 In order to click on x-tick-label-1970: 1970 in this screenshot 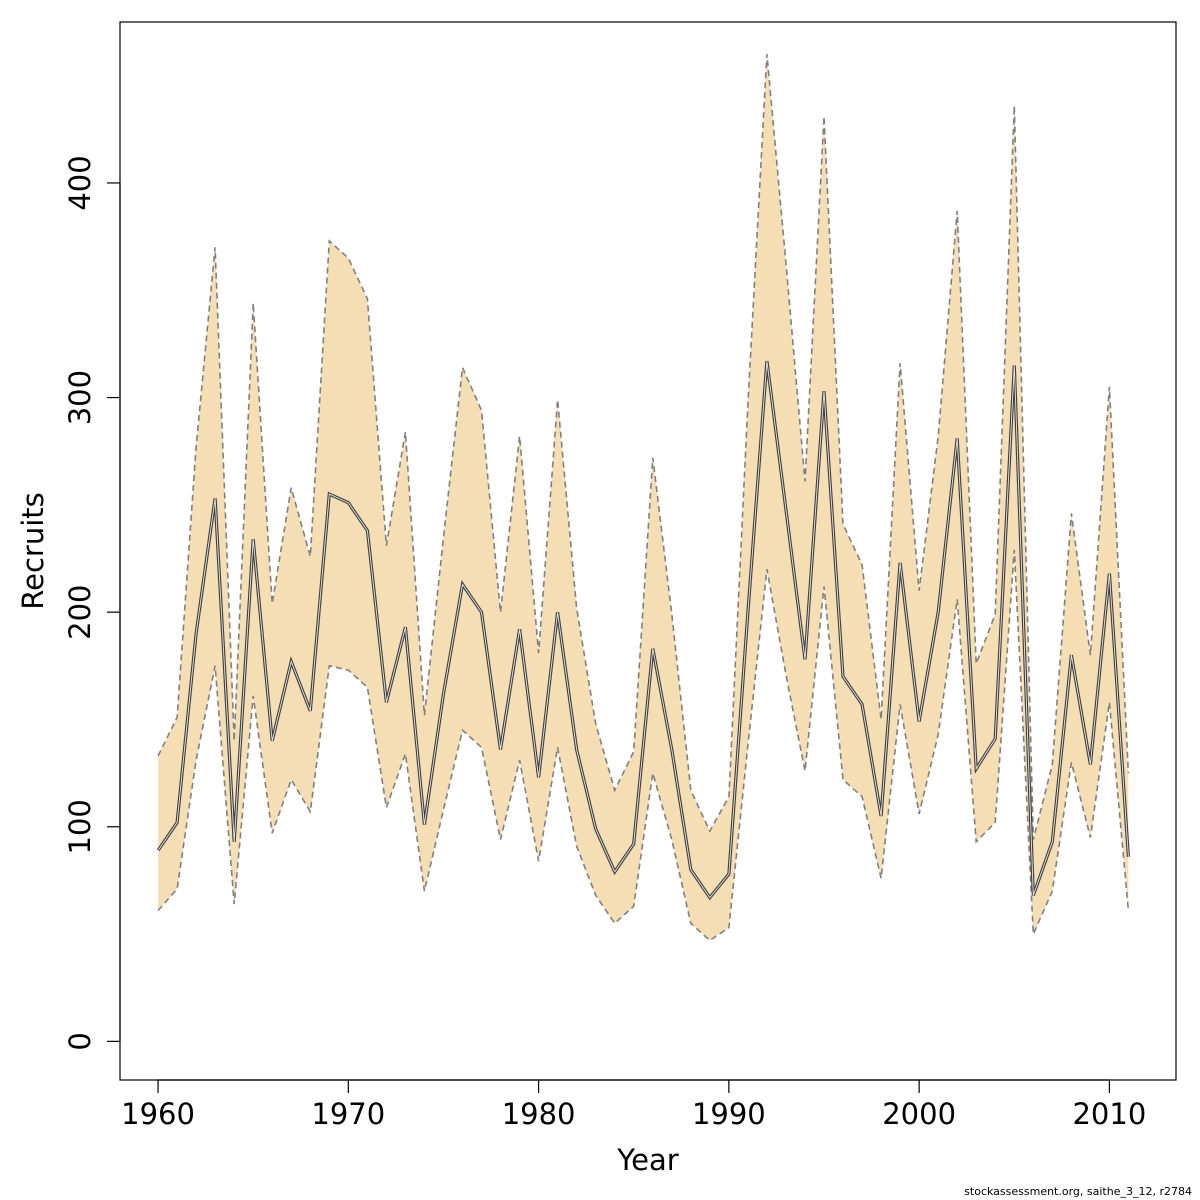, I will do `click(348, 1114)`.